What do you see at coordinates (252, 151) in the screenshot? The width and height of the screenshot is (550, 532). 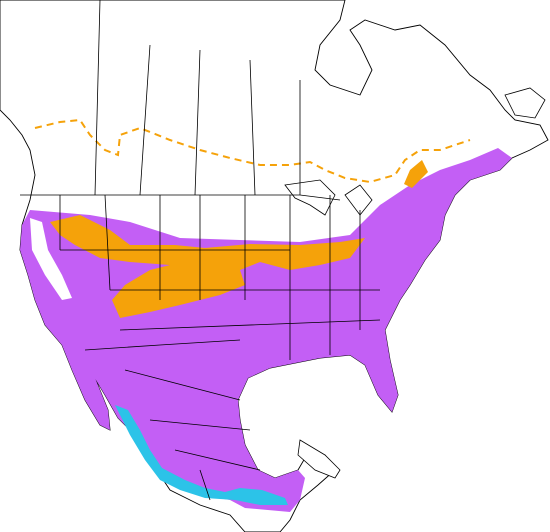 I see `range-limit` at bounding box center [252, 151].